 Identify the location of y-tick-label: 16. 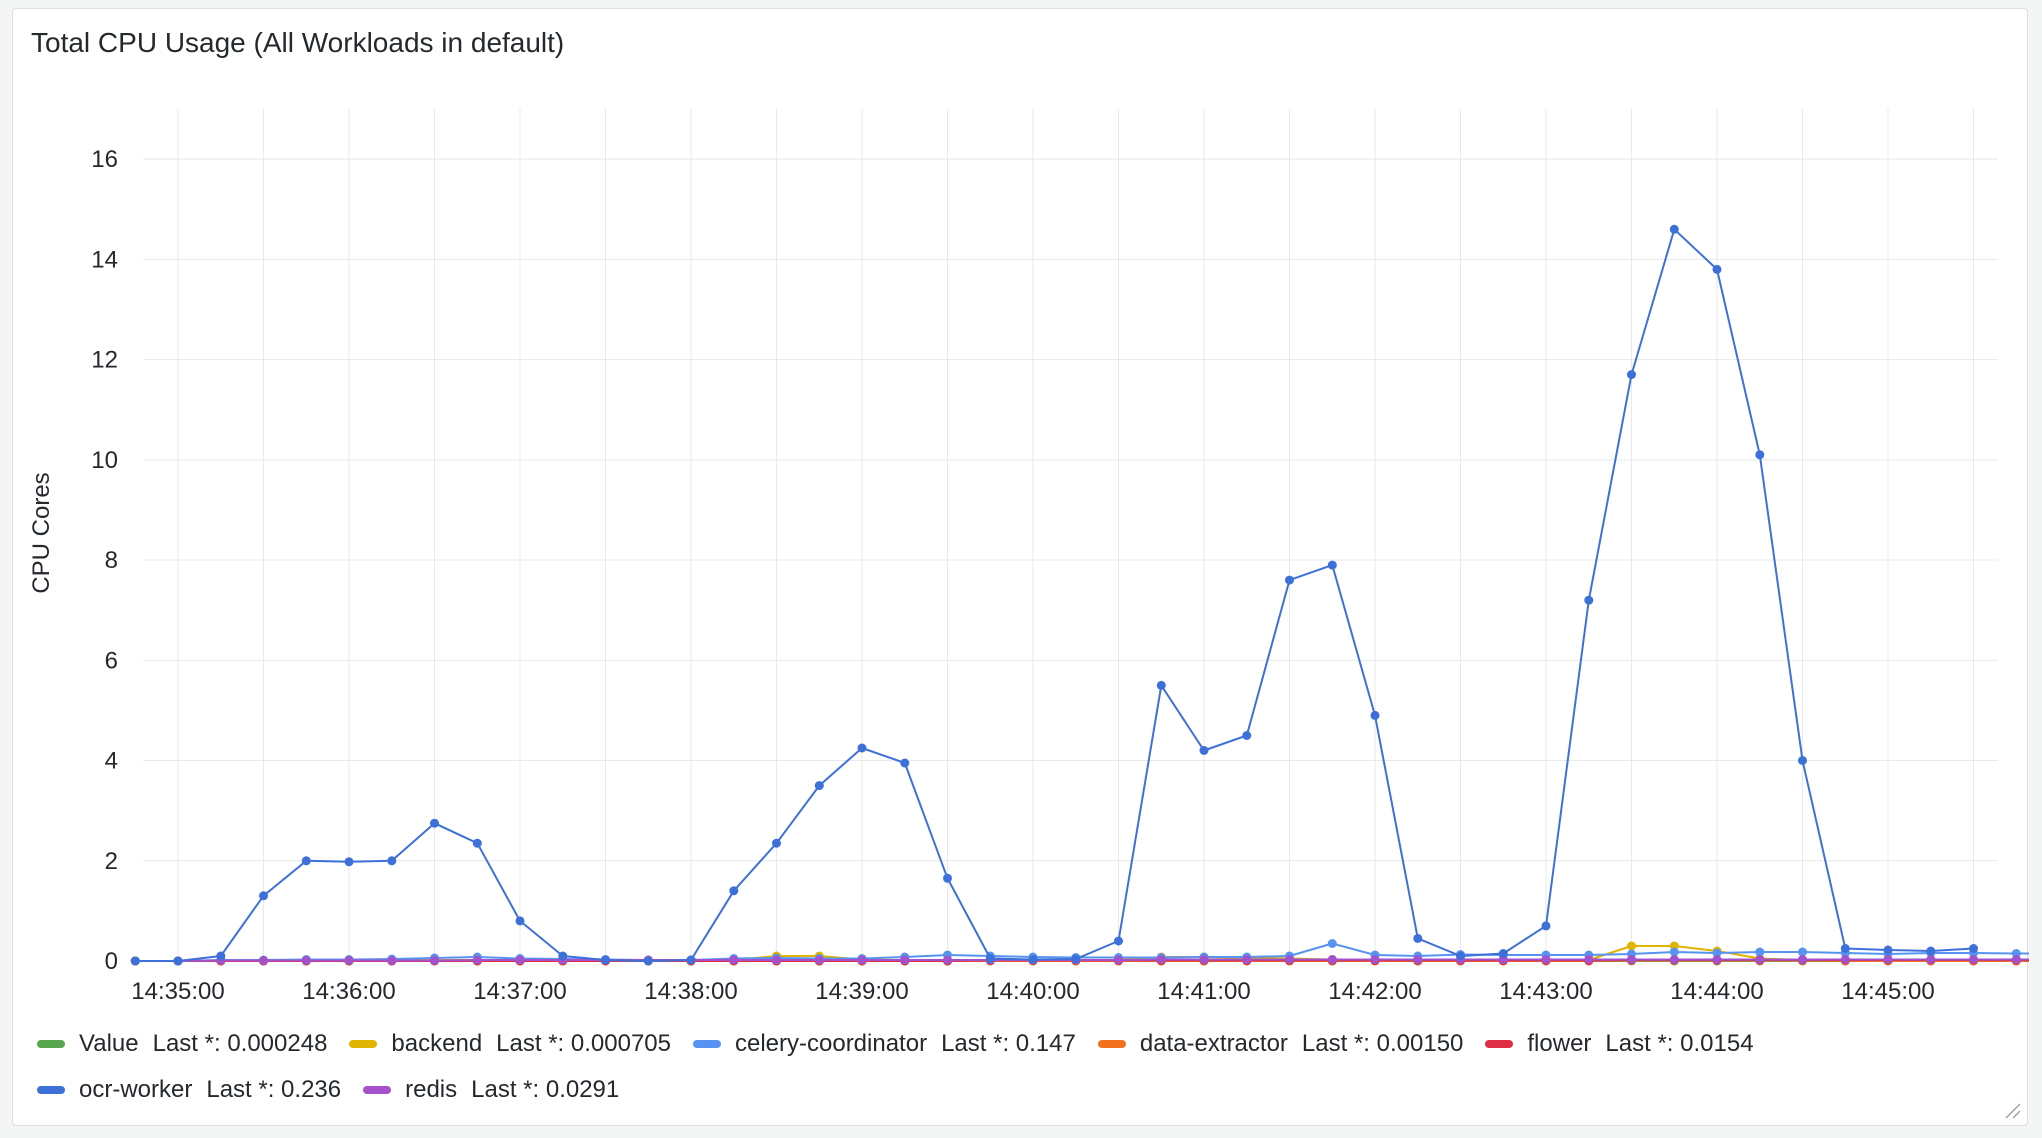
(104, 159).